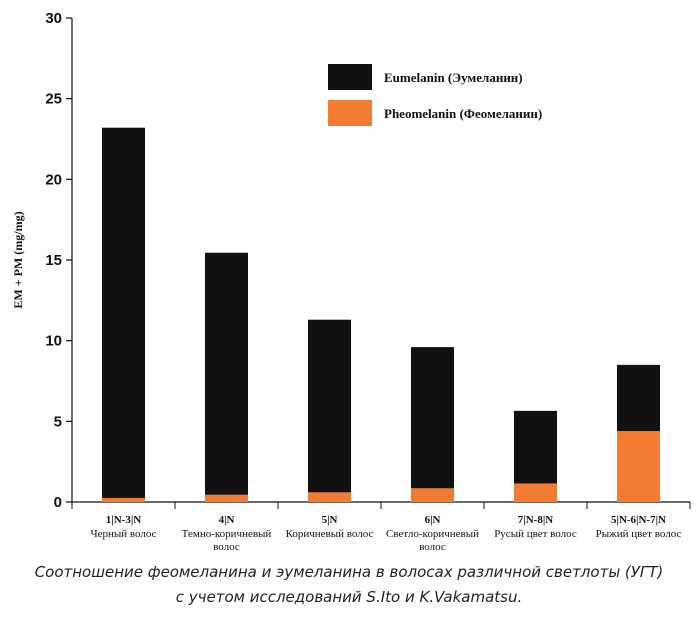  Describe the element at coordinates (53, 18) in the screenshot. I see `y-tick-label: 30` at that location.